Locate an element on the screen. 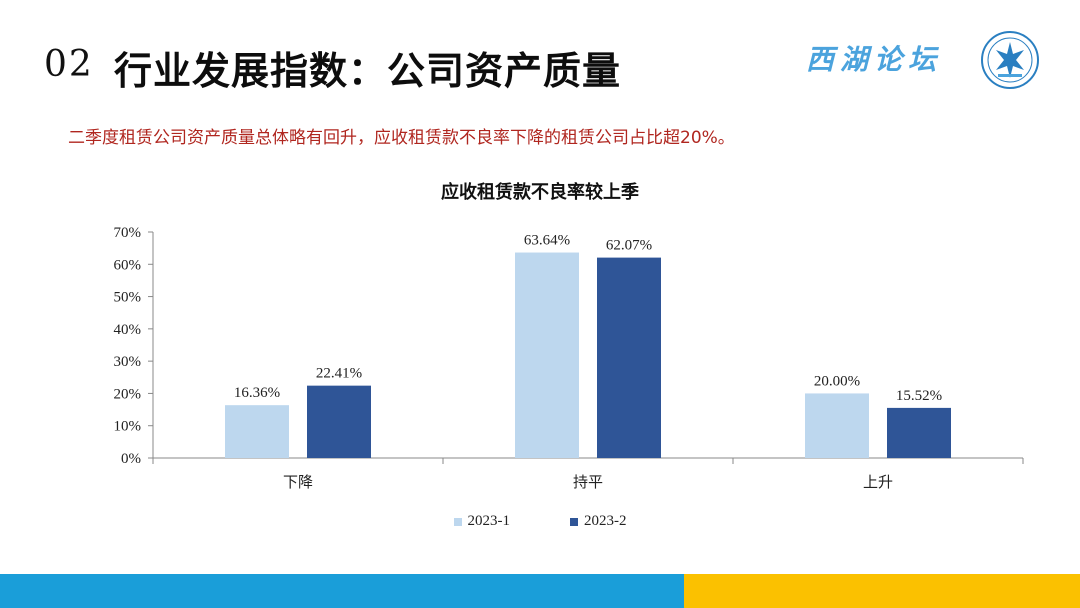  footer-bar-blue is located at coordinates (342, 591).